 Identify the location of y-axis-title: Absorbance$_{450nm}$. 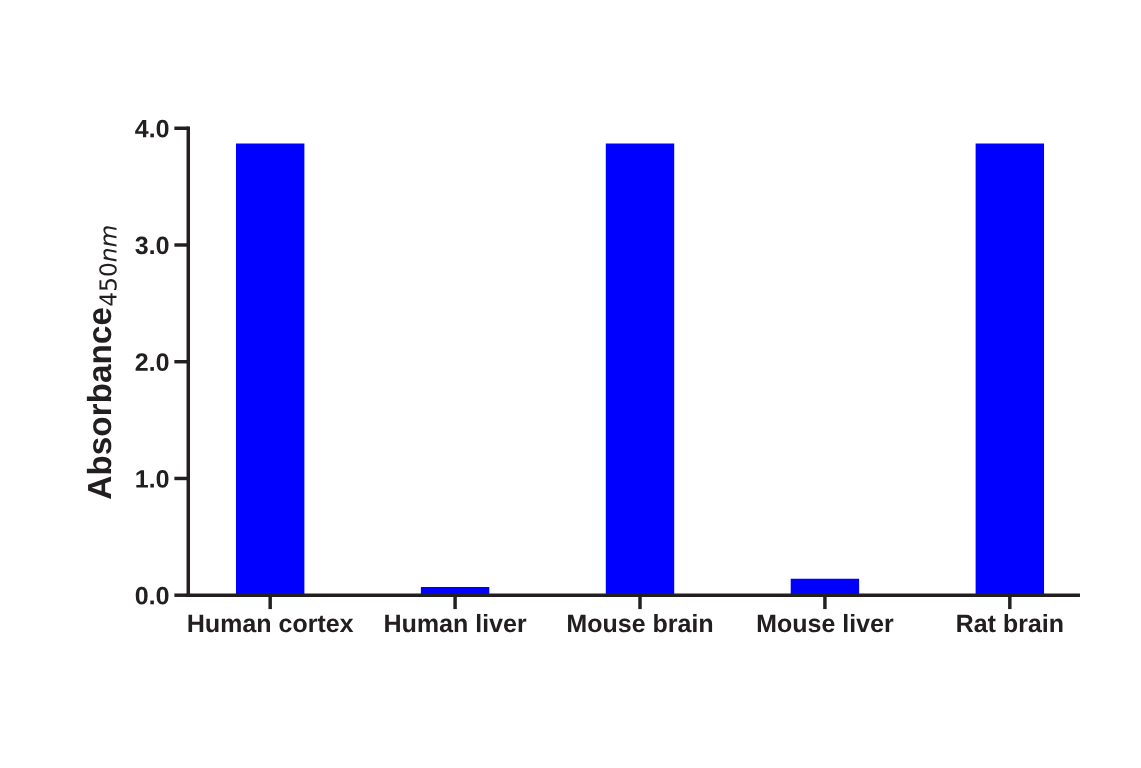
(101, 362).